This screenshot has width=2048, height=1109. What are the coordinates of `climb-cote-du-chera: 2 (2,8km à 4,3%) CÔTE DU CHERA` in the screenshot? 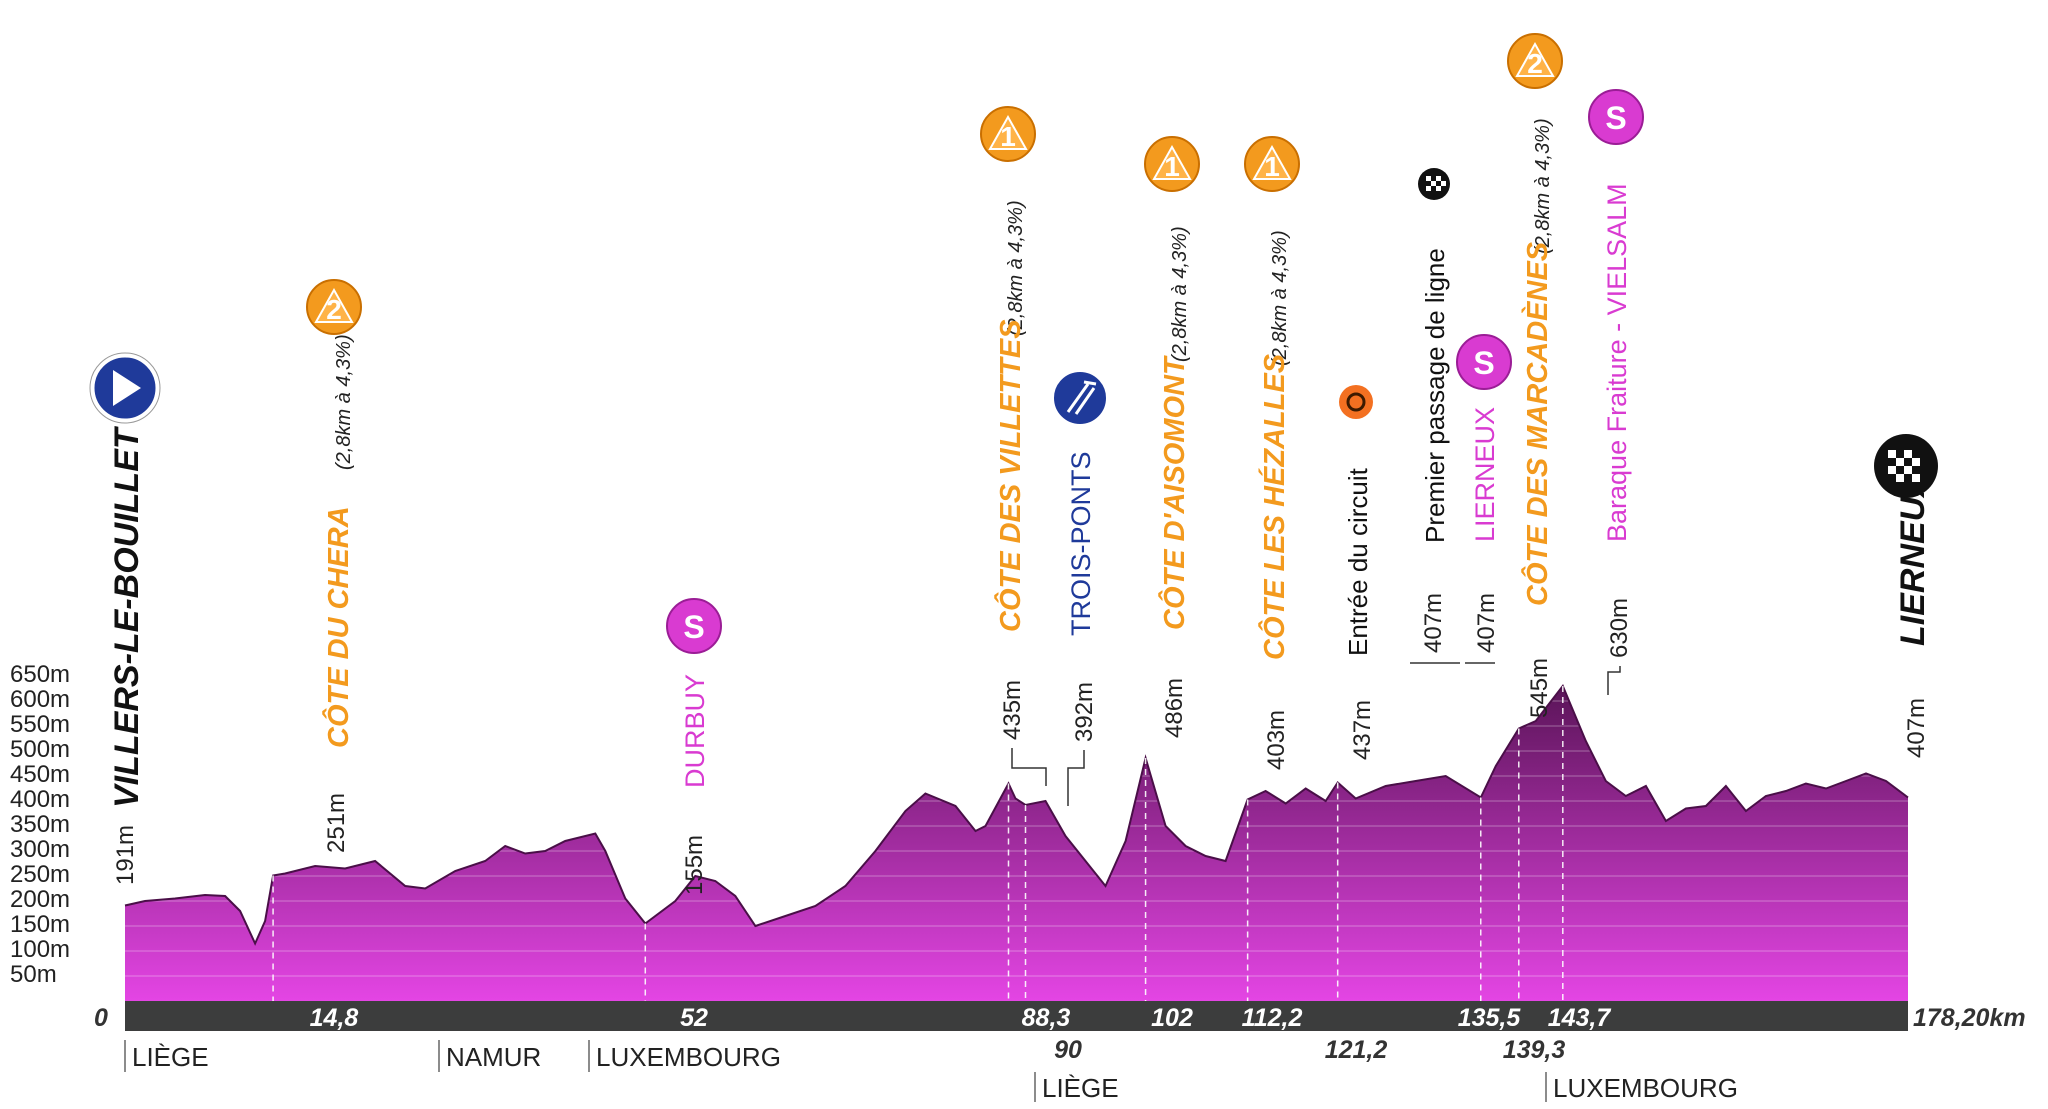 It's located at (334, 513).